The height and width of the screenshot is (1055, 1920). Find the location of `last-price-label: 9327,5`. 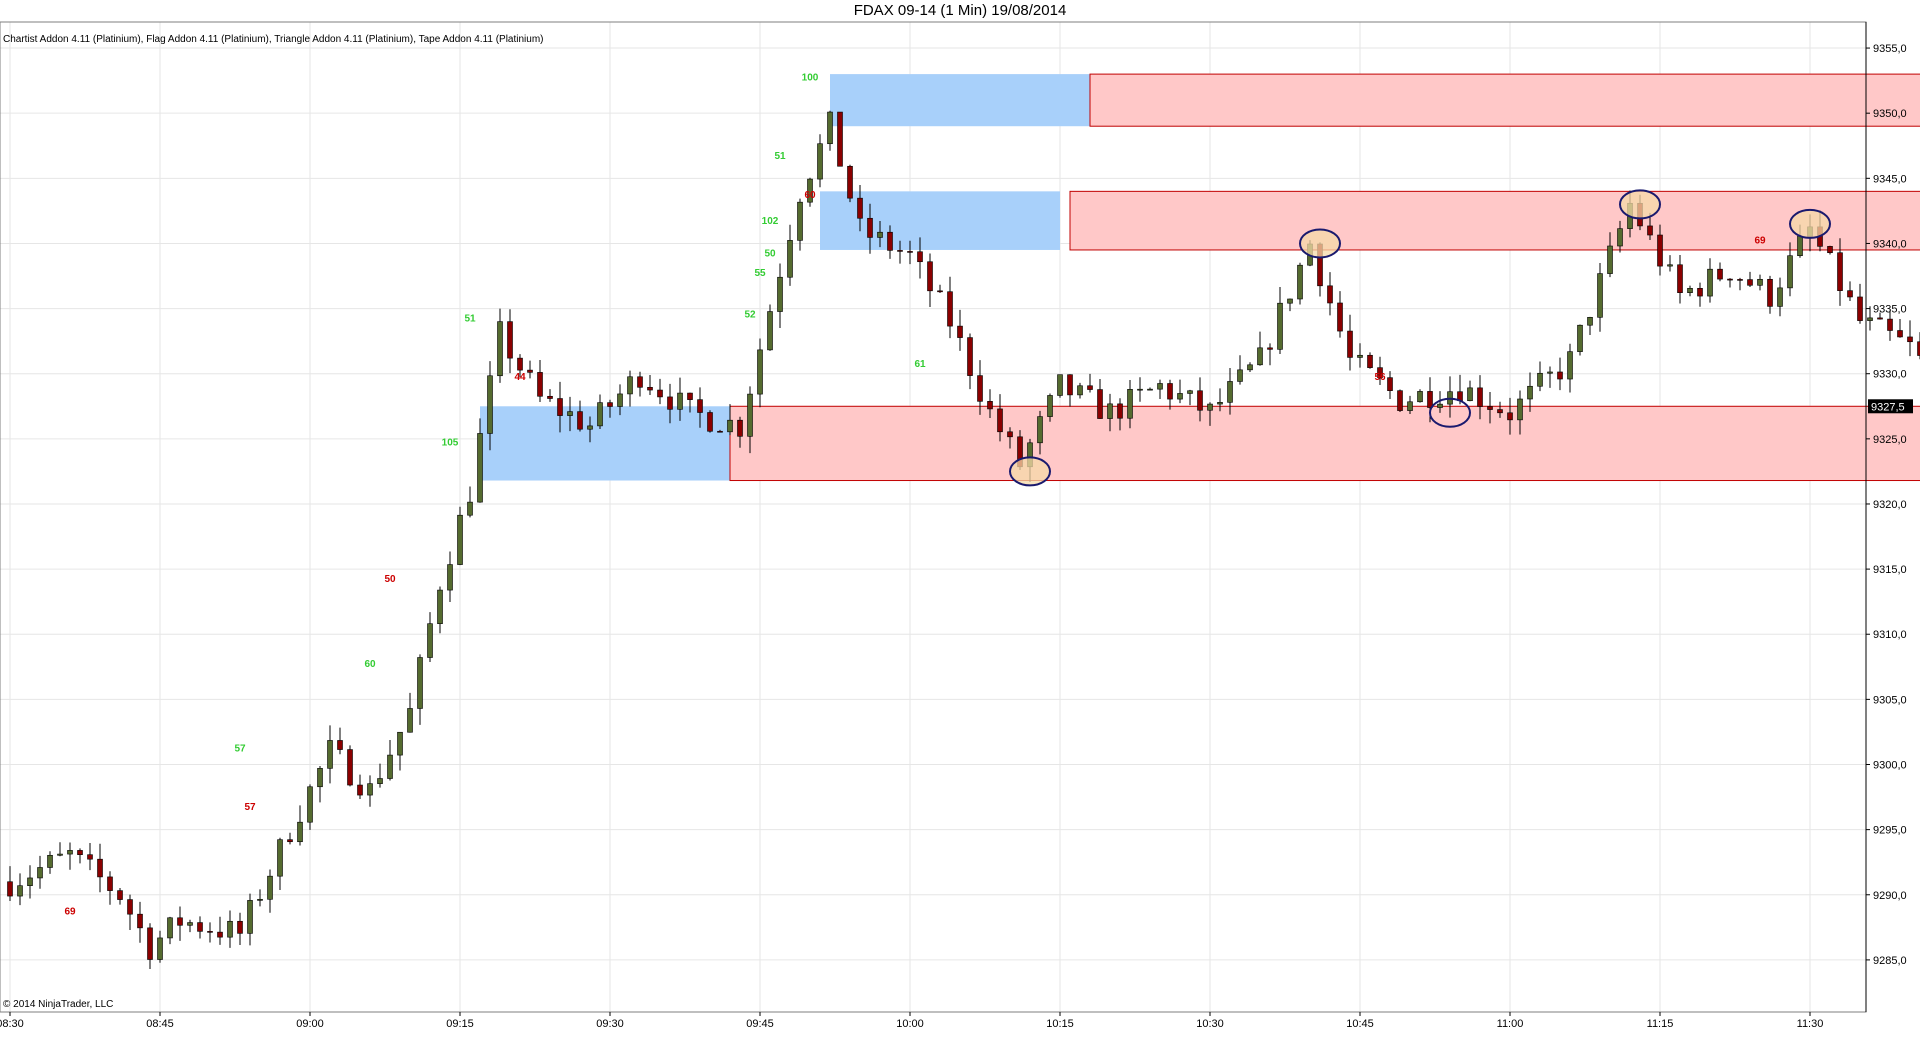

last-price-label: 9327,5 is located at coordinates (1888, 407).